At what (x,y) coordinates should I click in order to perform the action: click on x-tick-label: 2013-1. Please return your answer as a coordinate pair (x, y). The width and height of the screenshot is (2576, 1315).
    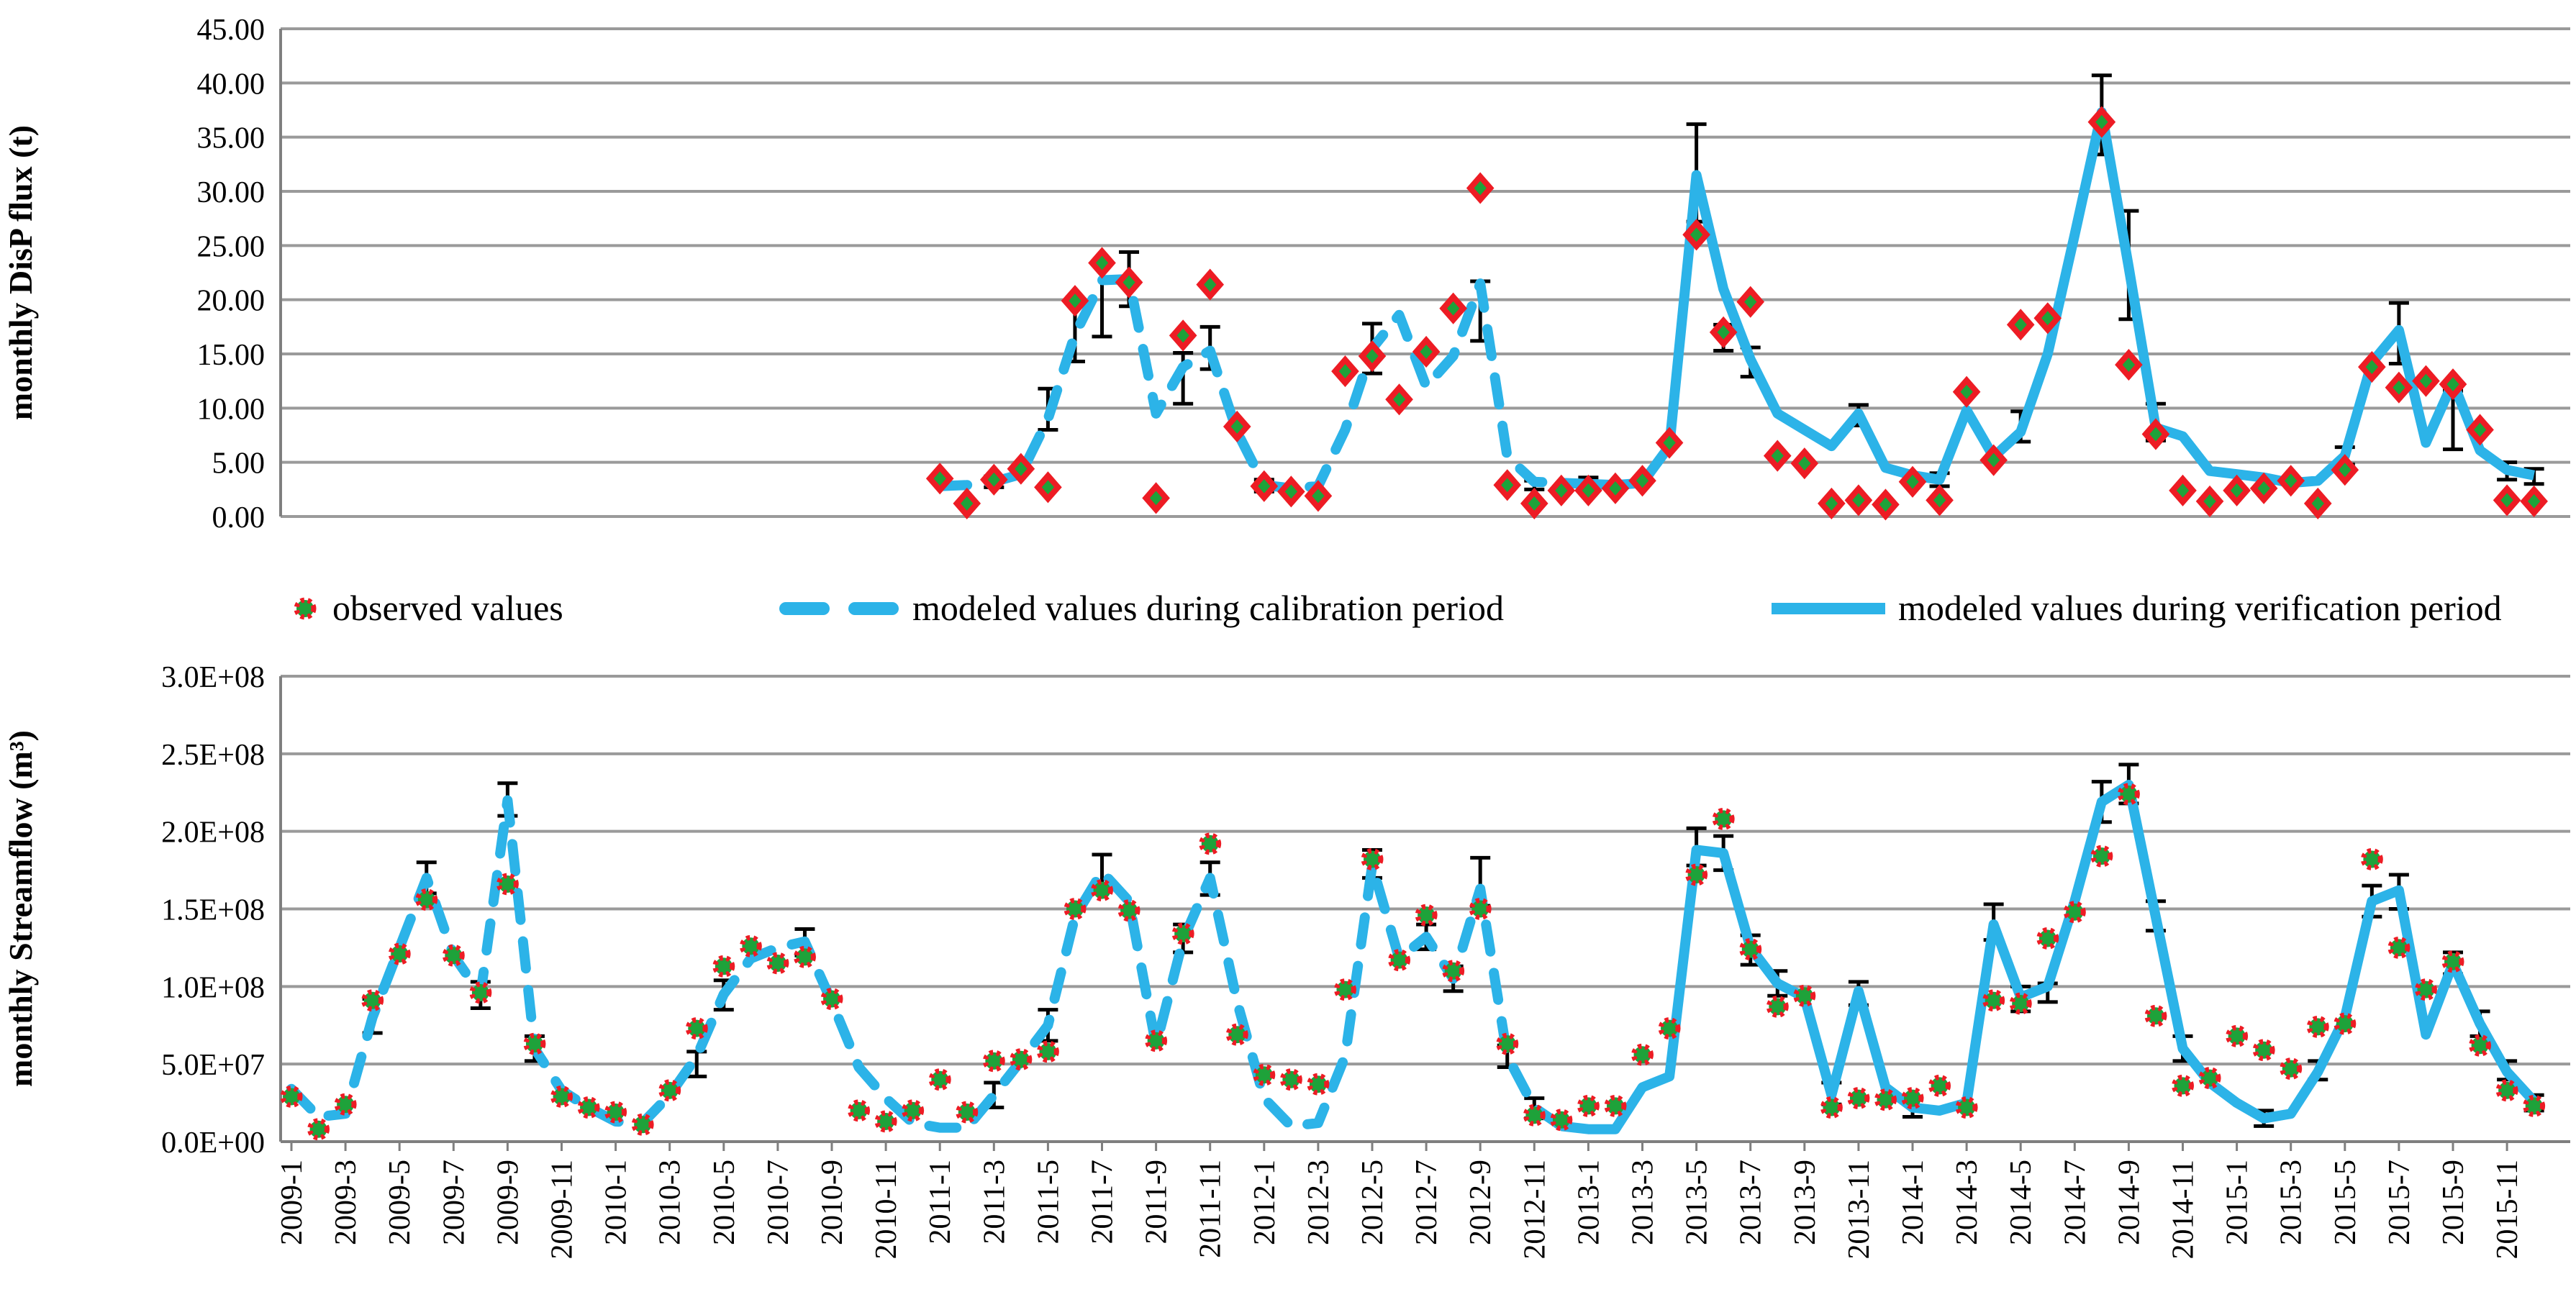
    Looking at the image, I should click on (1588, 1202).